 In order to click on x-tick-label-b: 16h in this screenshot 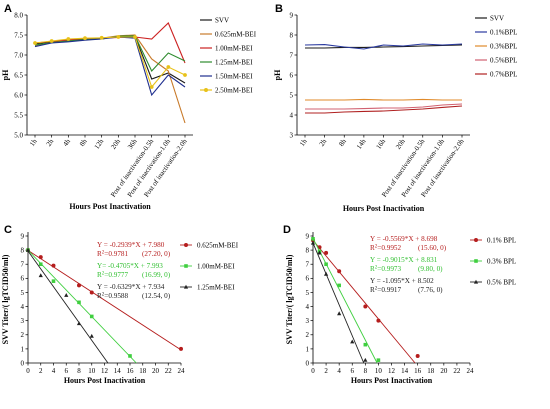, I will do `click(381, 144)`.